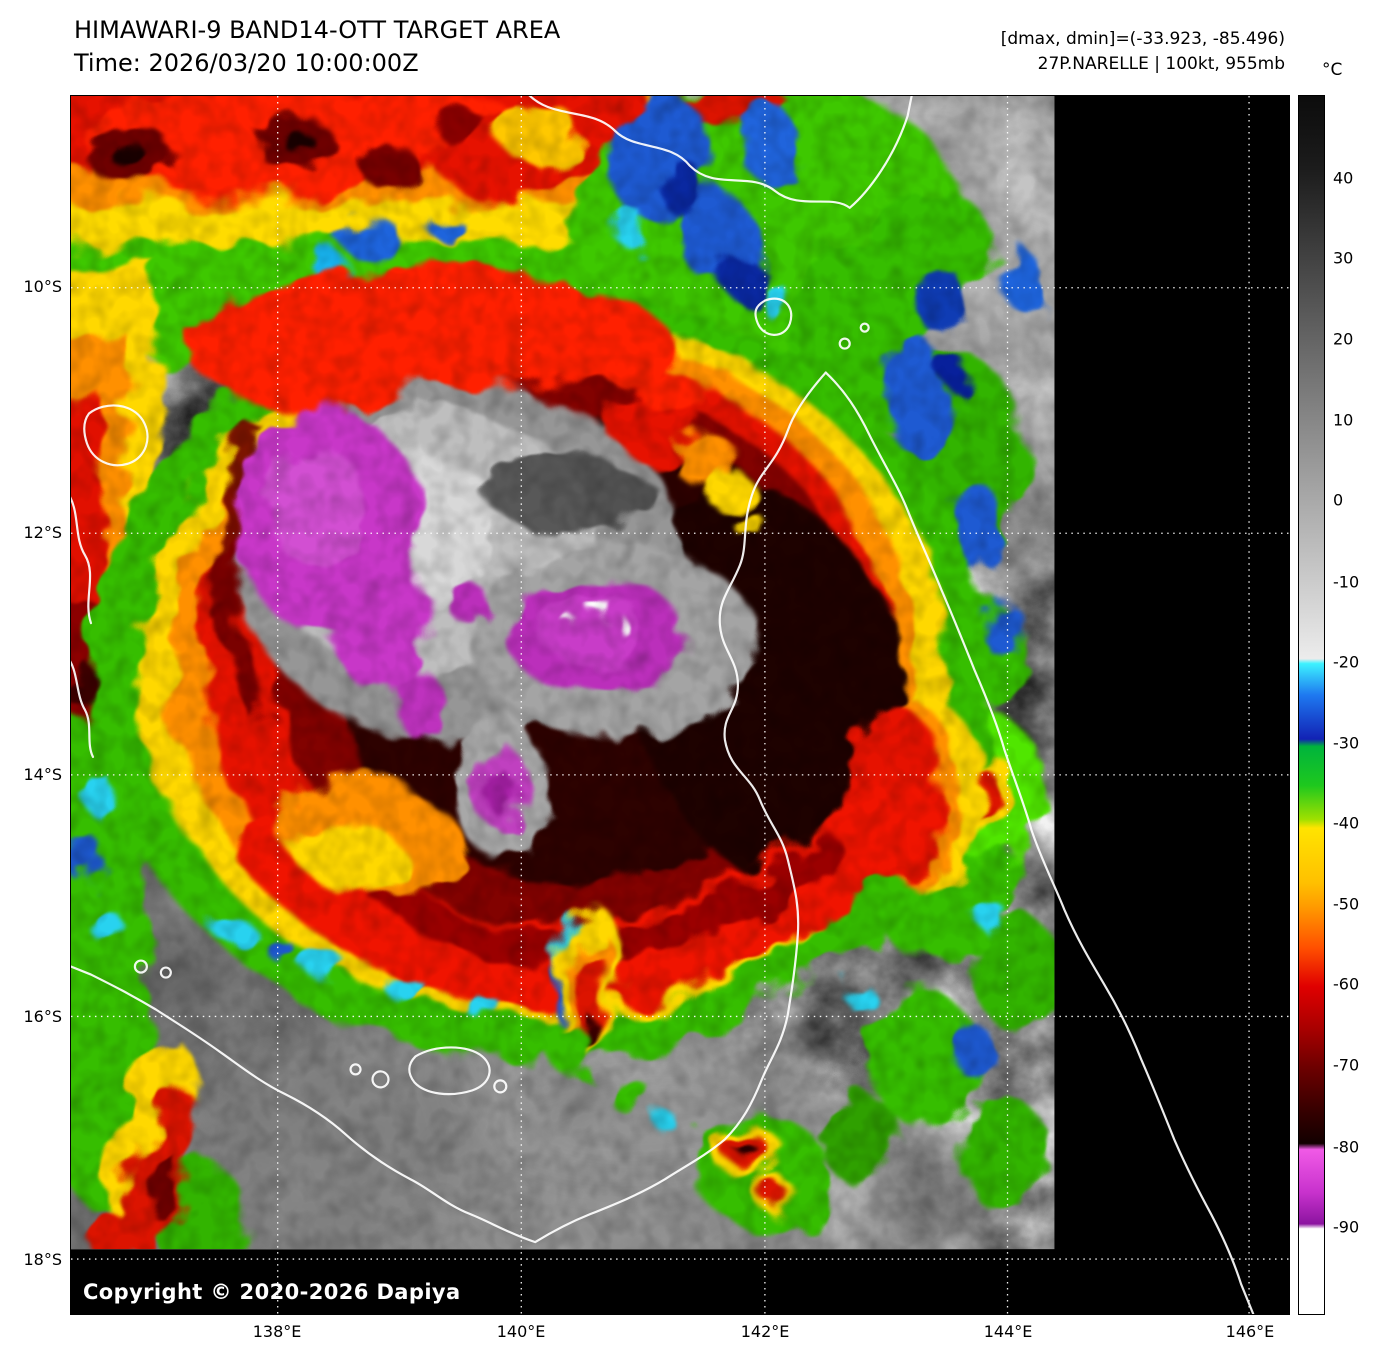  I want to click on colorbar-tick-label: -50, so click(1346, 904).